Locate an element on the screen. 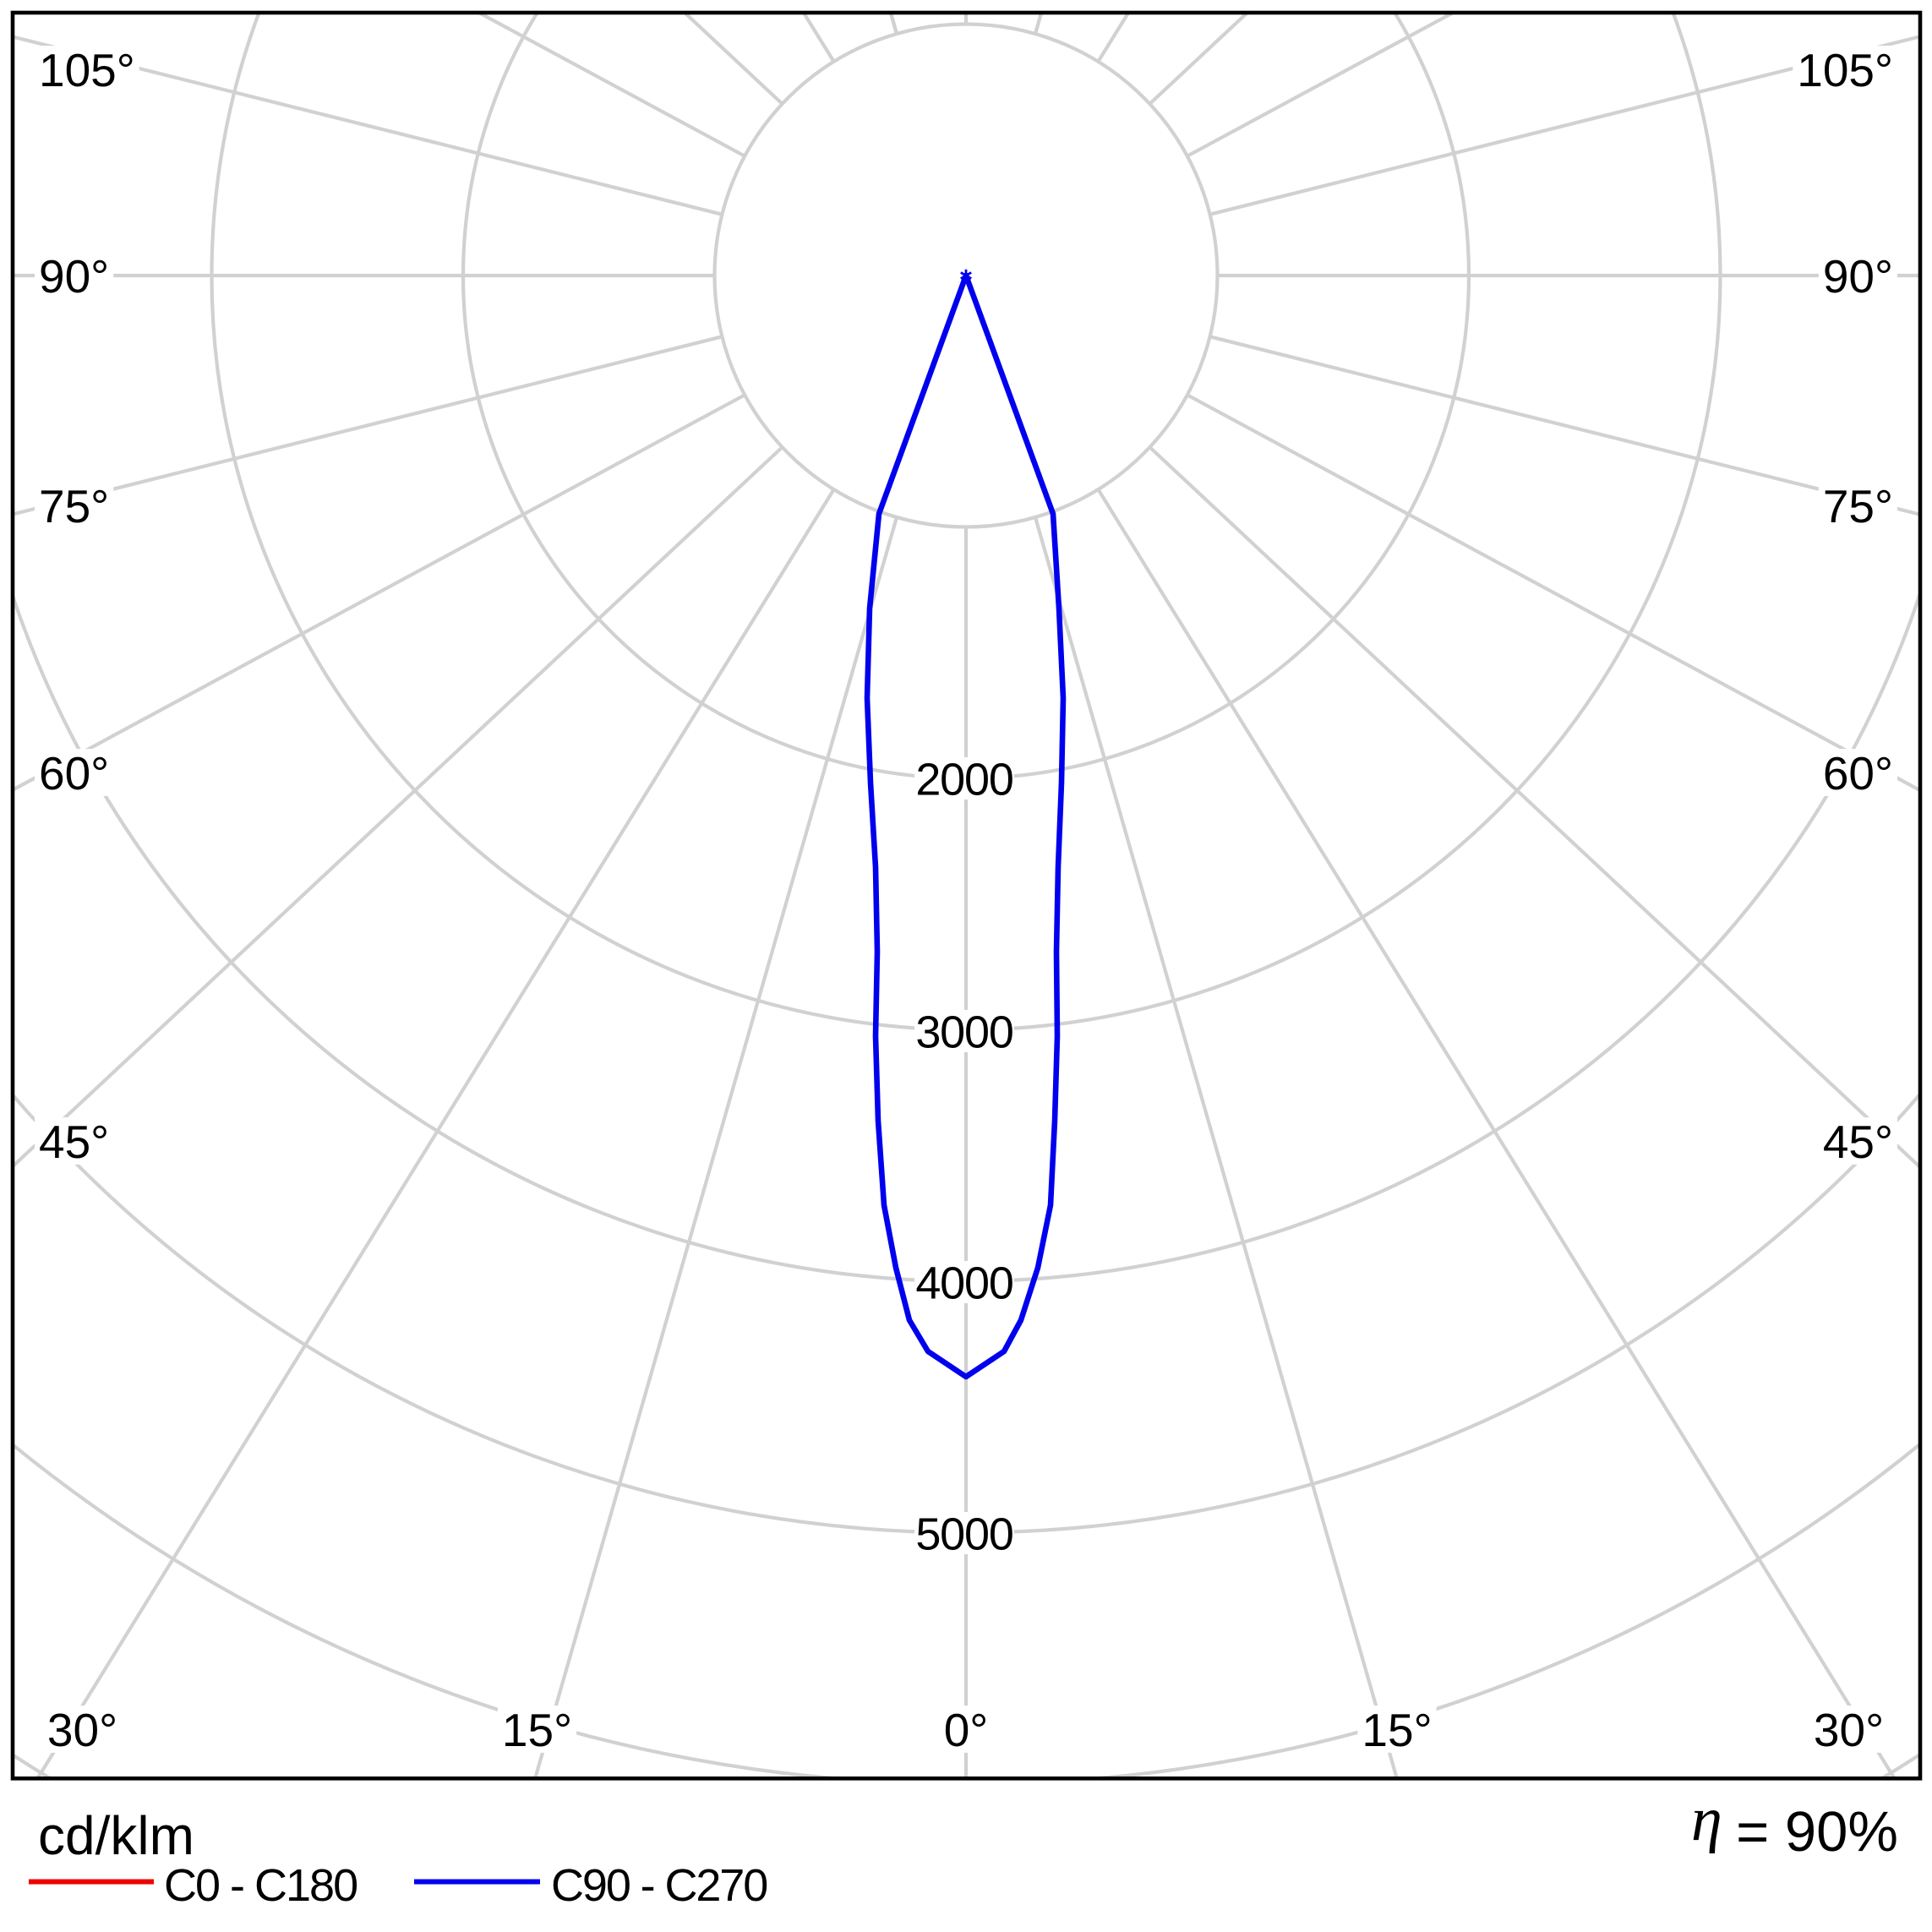  svg-text: 3000 is located at coordinates (963, 1032).